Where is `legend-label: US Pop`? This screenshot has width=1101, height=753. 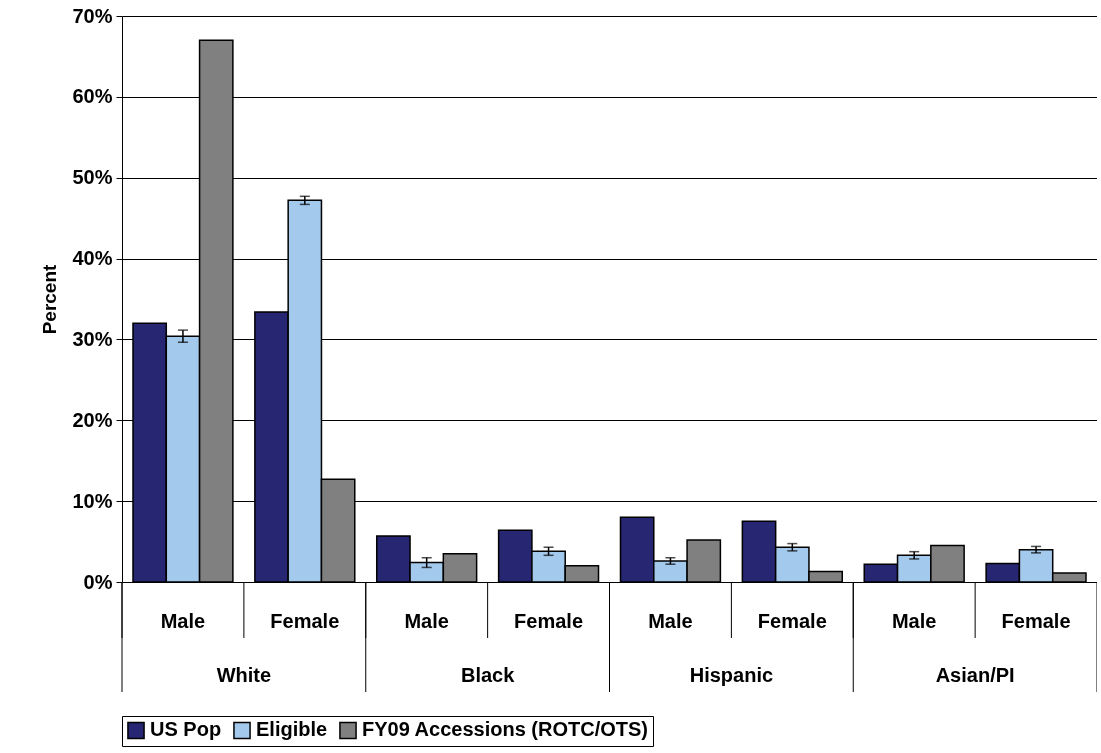 legend-label: US Pop is located at coordinates (186, 729).